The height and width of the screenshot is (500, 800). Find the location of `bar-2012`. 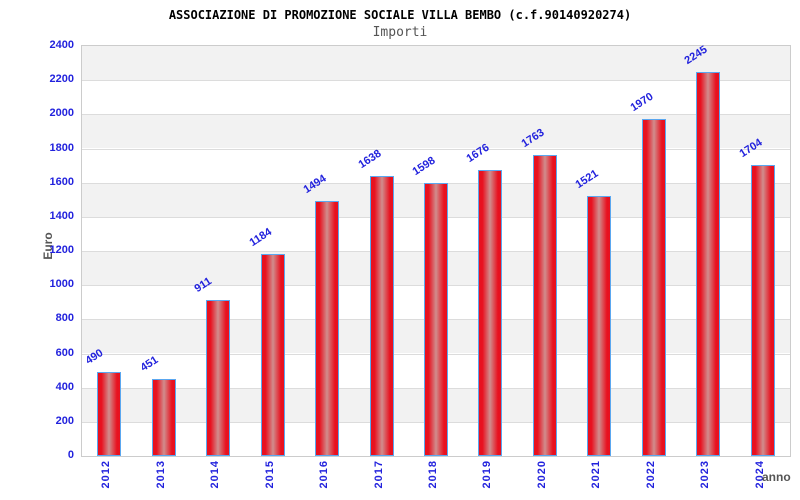

bar-2012 is located at coordinates (109, 414).